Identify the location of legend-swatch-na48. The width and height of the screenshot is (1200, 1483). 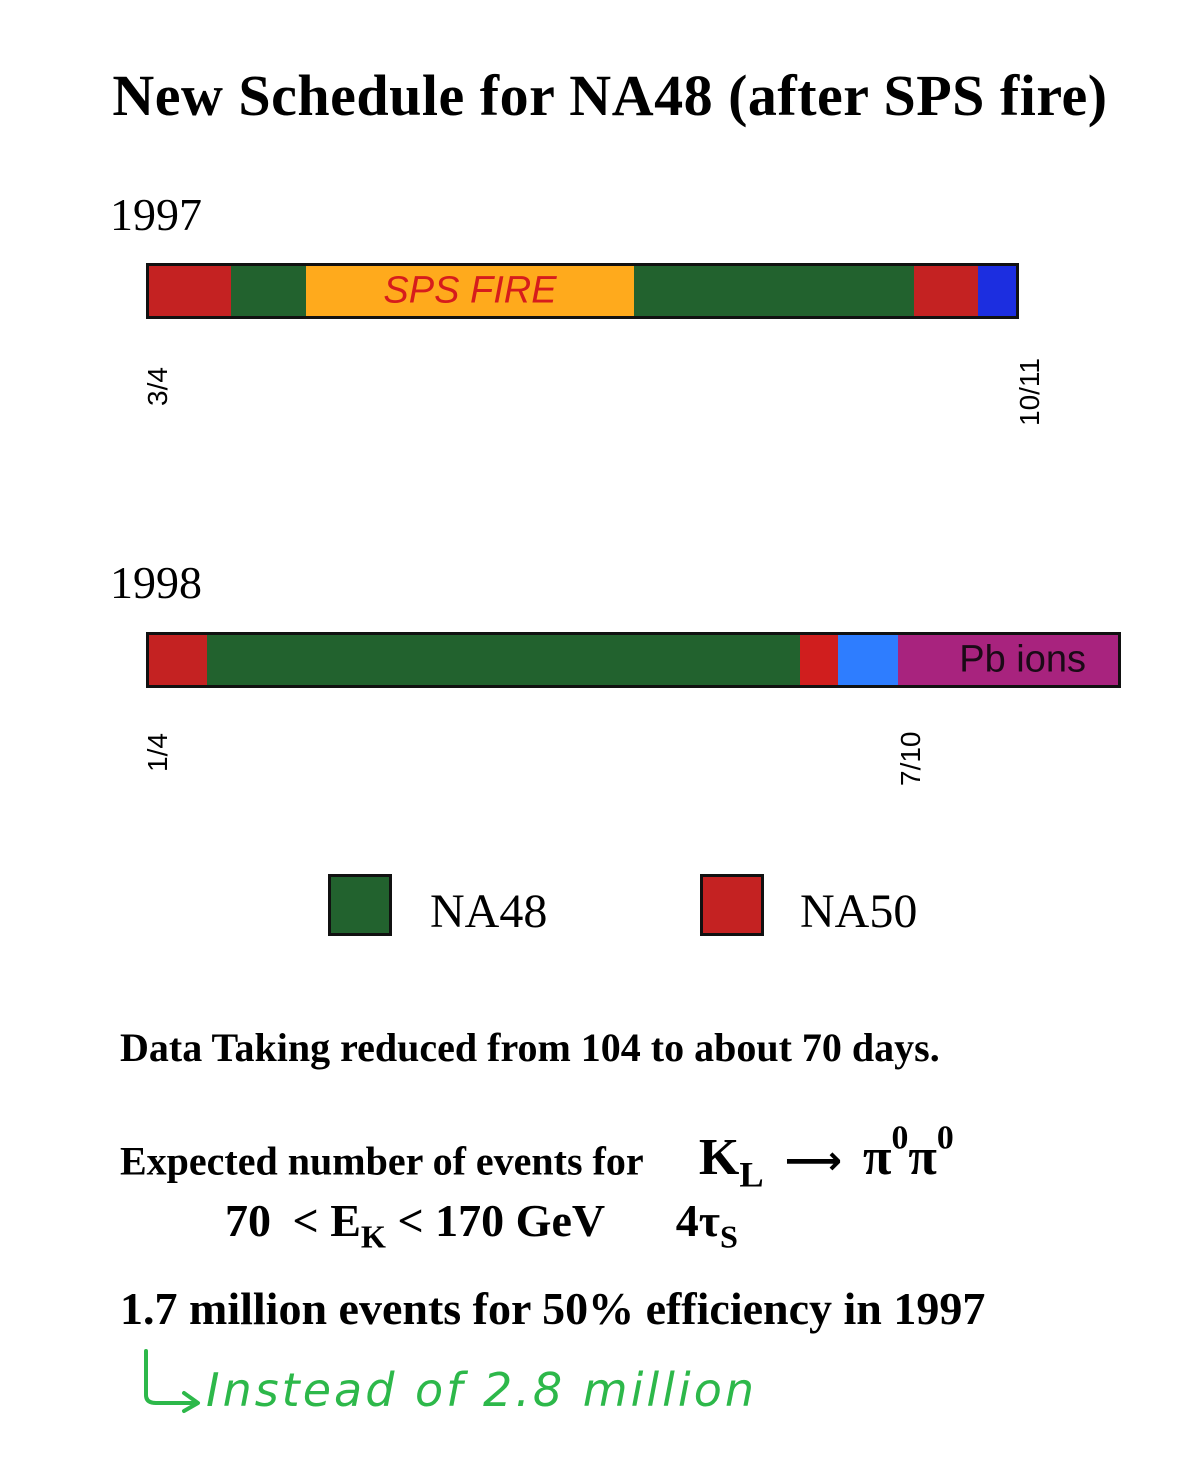
(360, 905).